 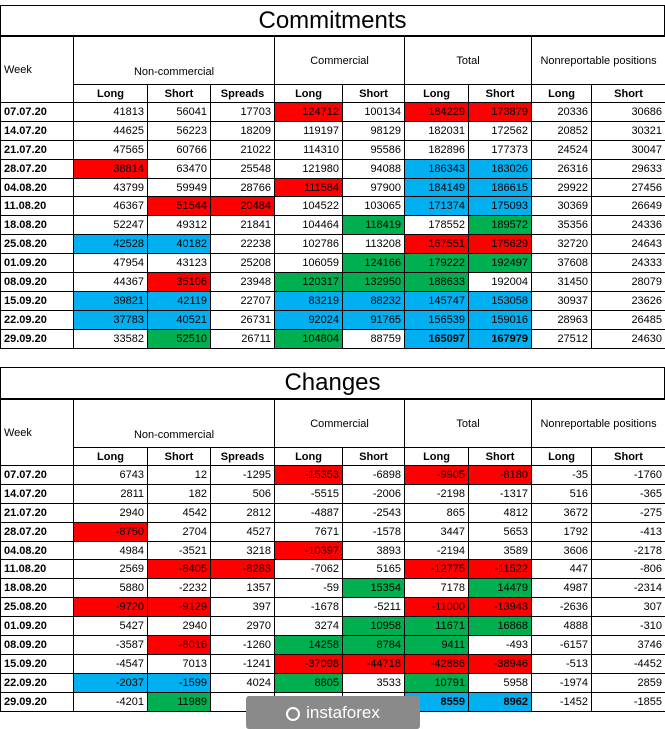 I want to click on value-cell: 1792, so click(x=562, y=531).